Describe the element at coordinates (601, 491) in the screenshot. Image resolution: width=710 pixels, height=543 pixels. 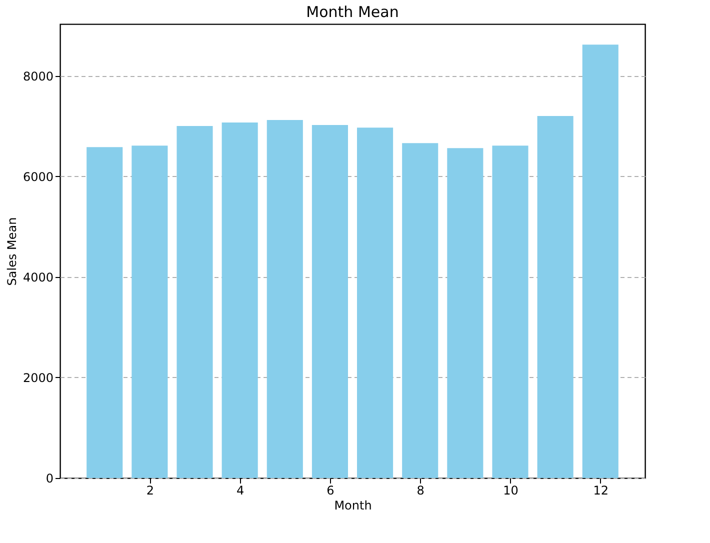
I see `x-tick-label: 12` at that location.